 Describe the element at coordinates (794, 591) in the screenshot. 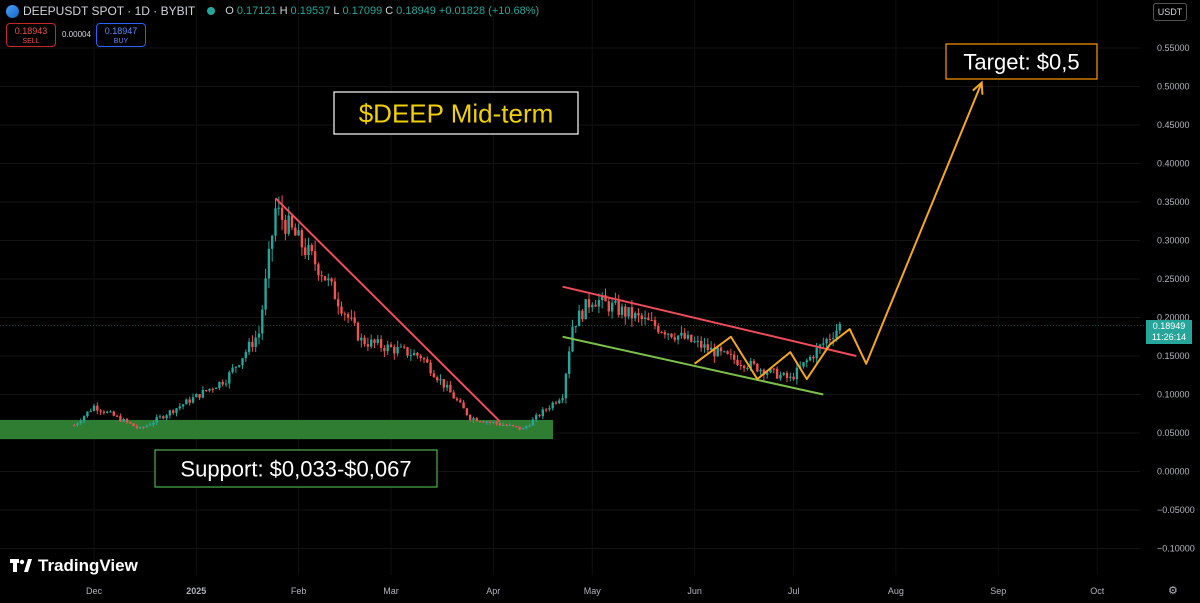

I see `x-tick-label: Jul` at that location.